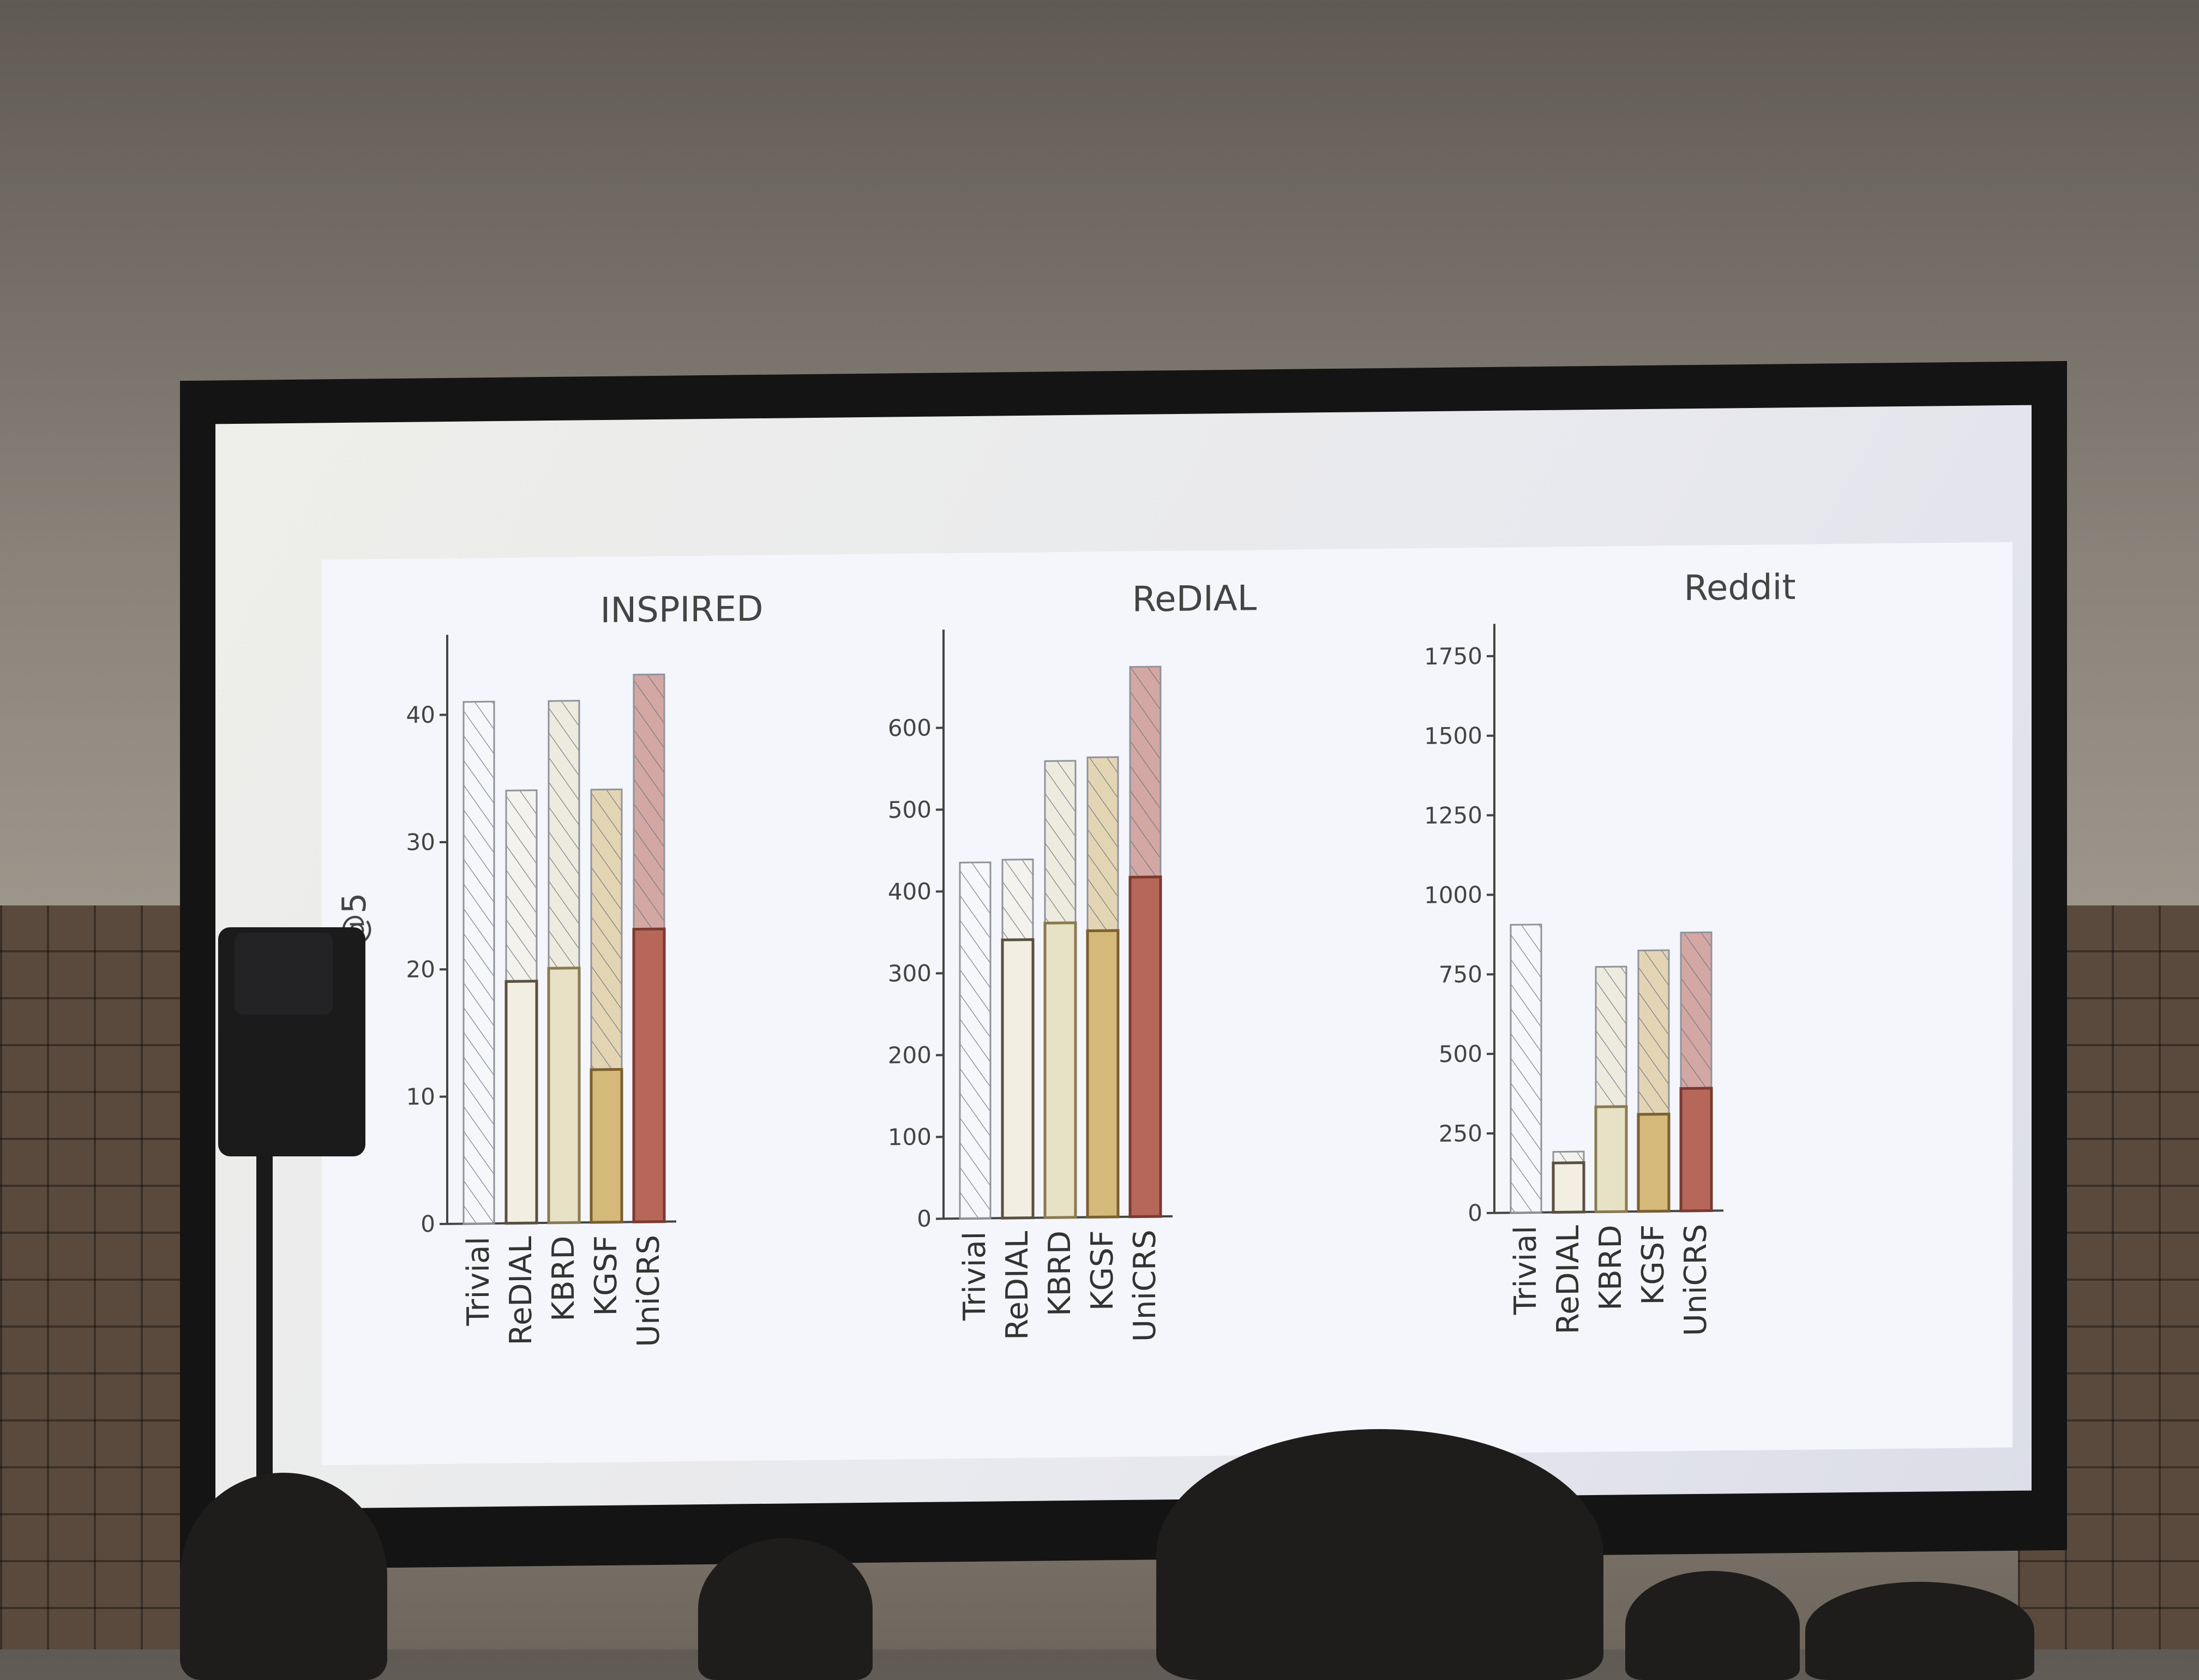 The width and height of the screenshot is (2199, 1680). I want to click on y-tick-label: 600, so click(910, 728).